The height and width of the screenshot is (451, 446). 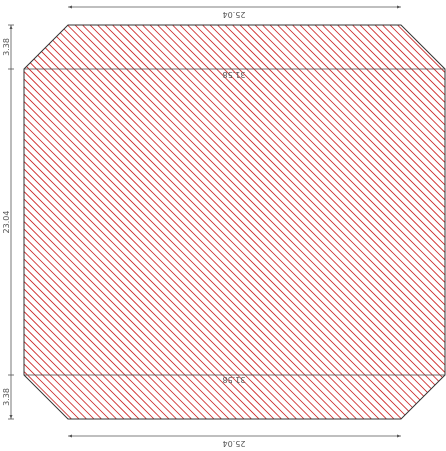 I want to click on upper-fold-label: 31.58, so click(x=234, y=74).